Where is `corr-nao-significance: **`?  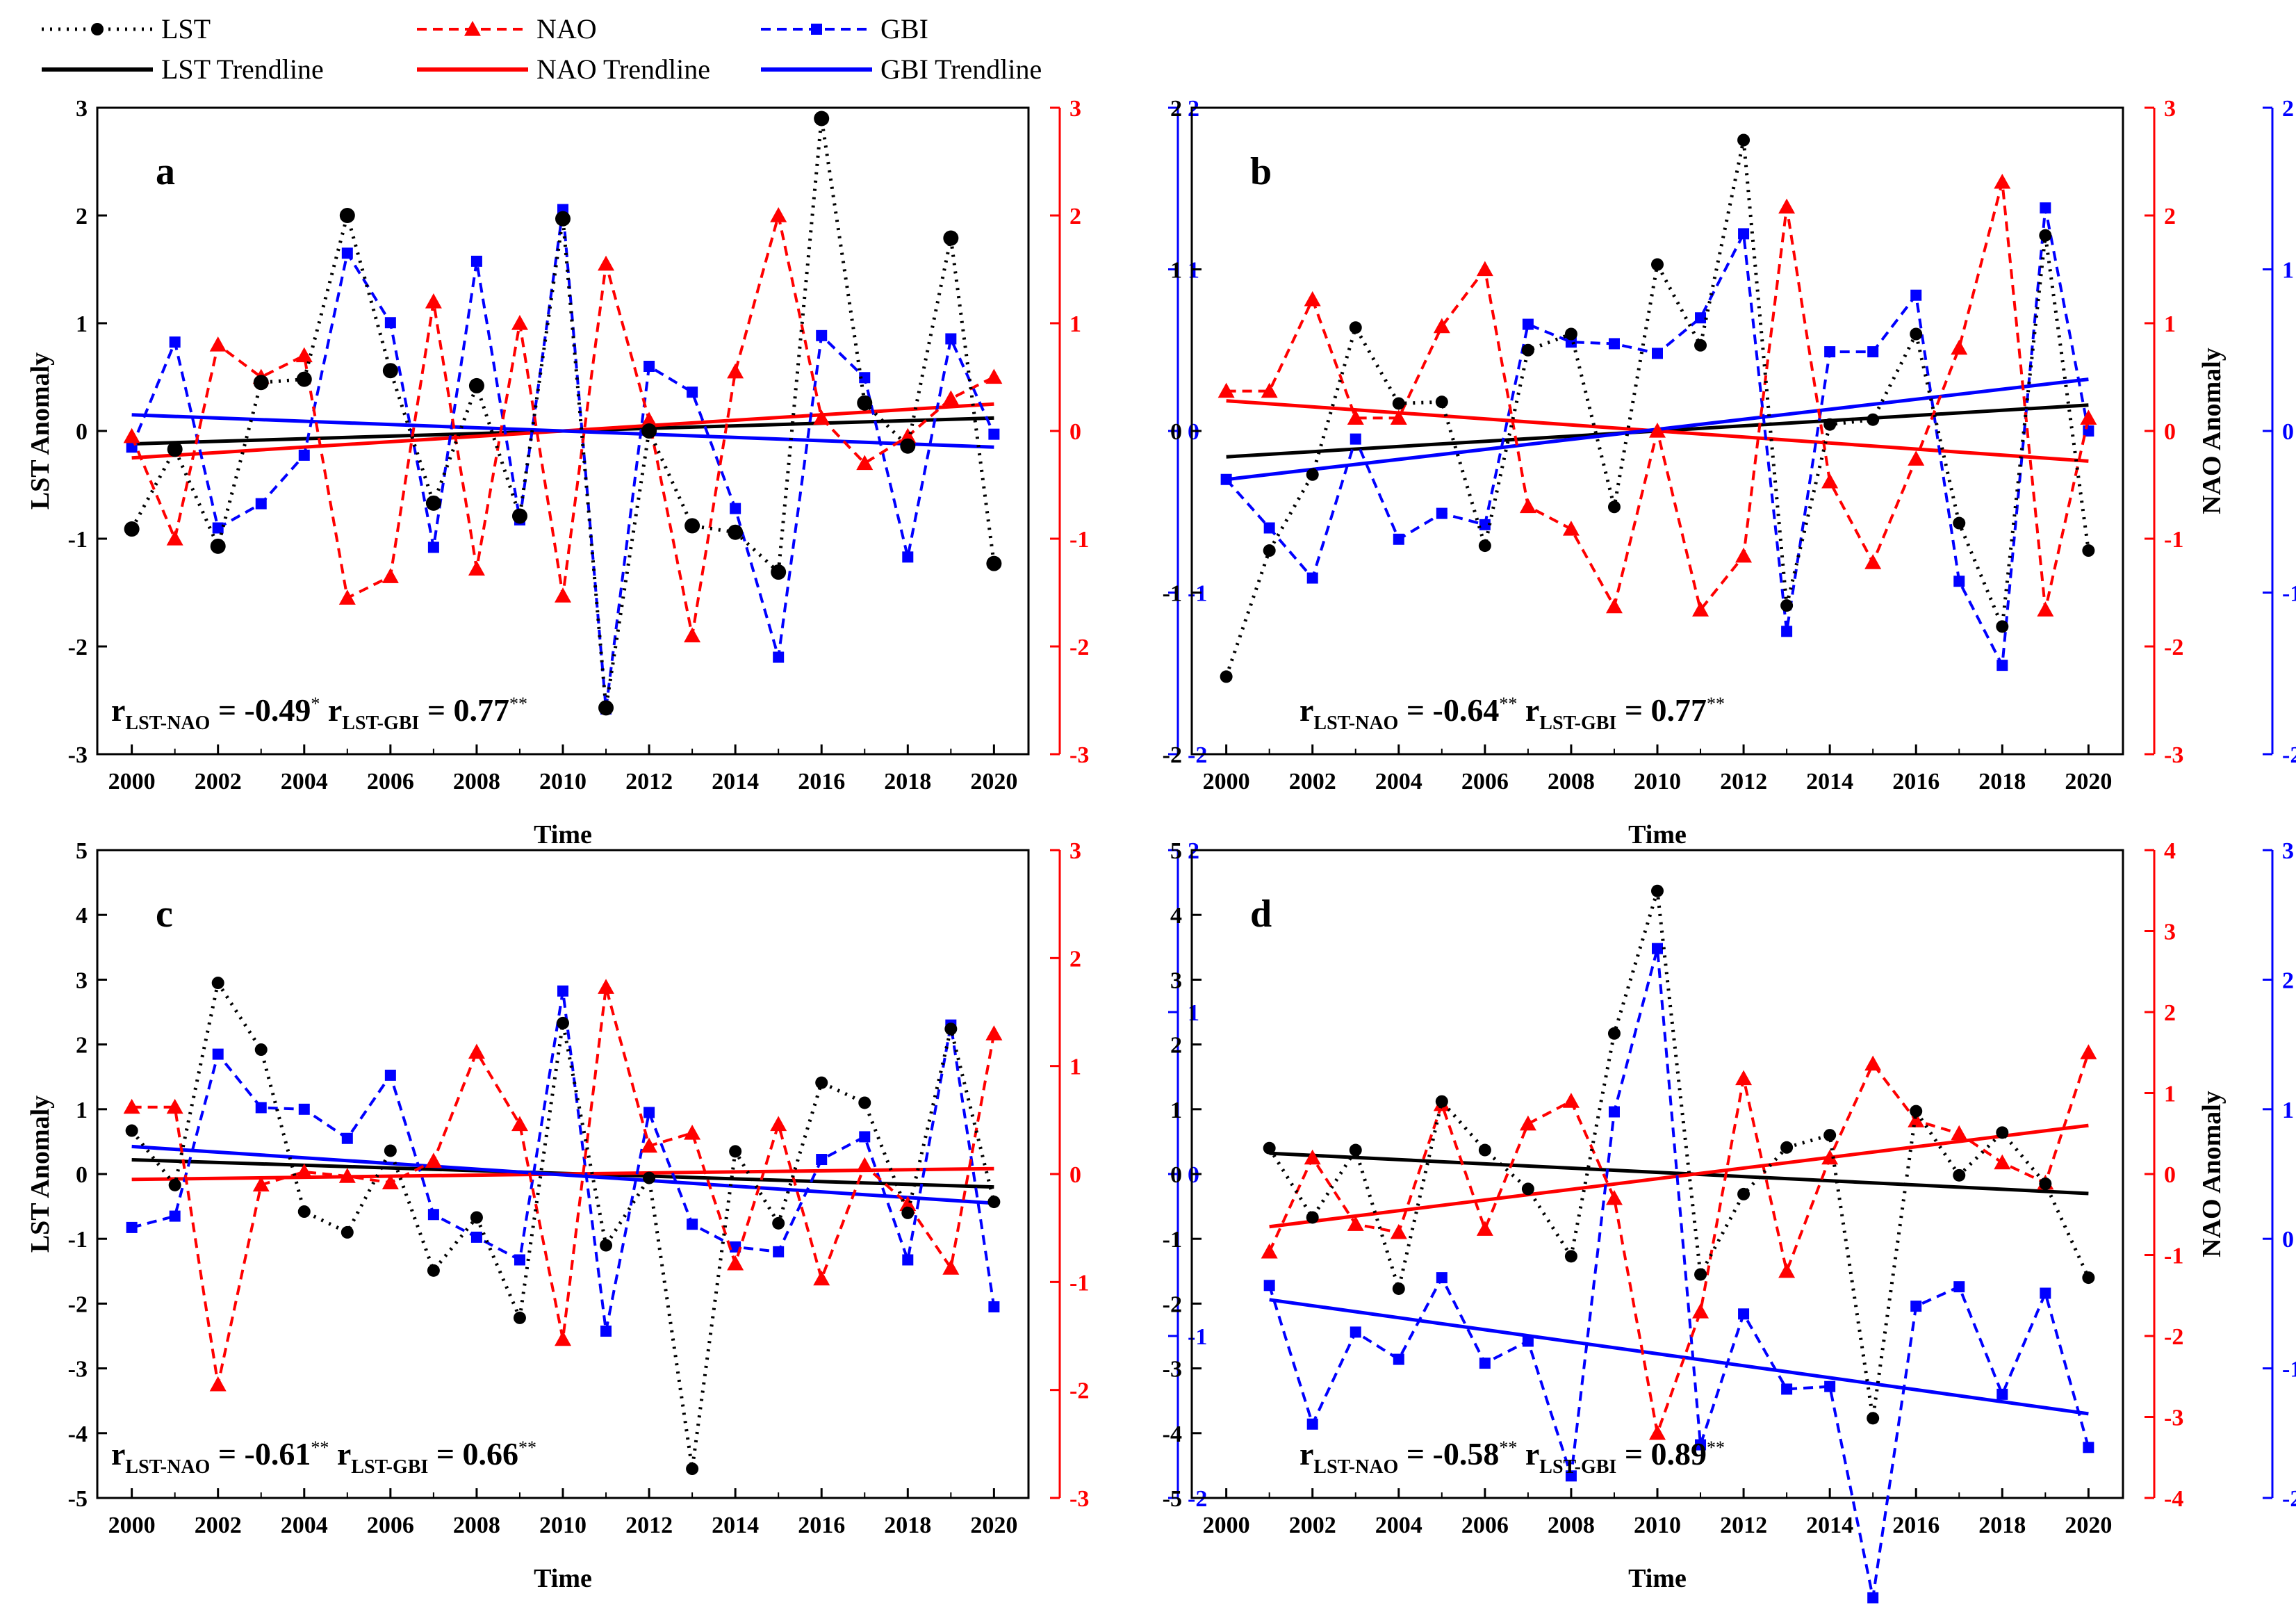 corr-nao-significance: ** is located at coordinates (320, 1447).